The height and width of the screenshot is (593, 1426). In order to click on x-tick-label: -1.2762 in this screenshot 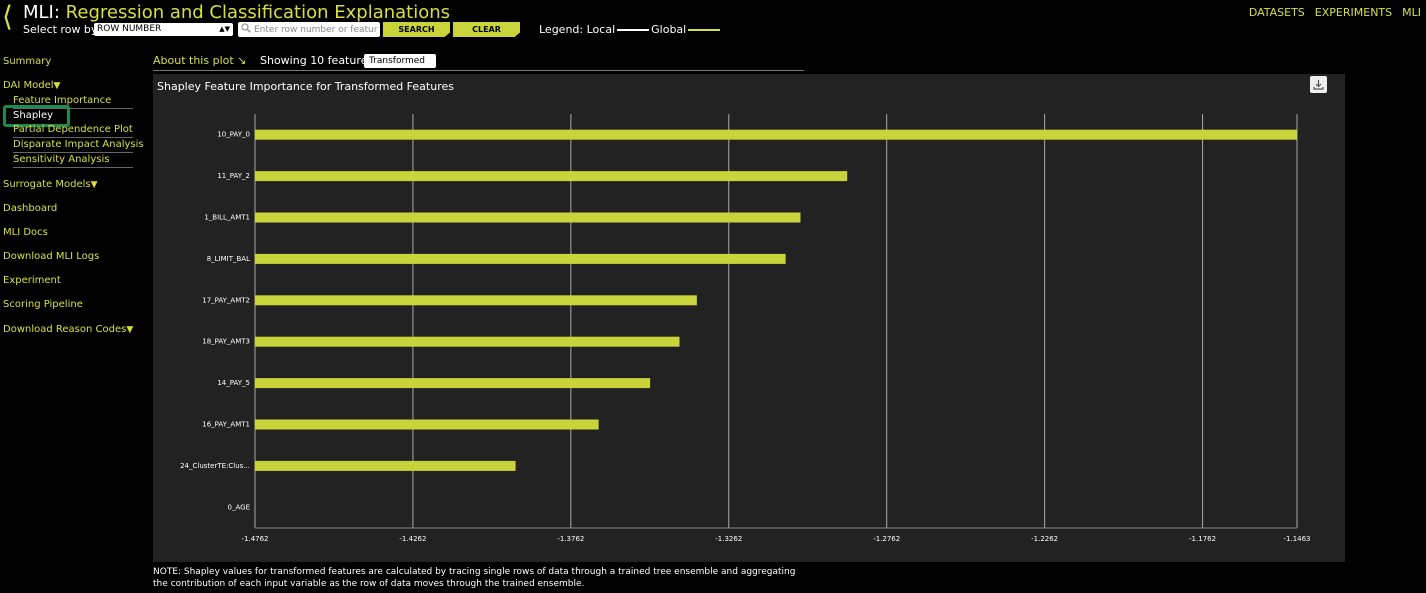, I will do `click(886, 539)`.